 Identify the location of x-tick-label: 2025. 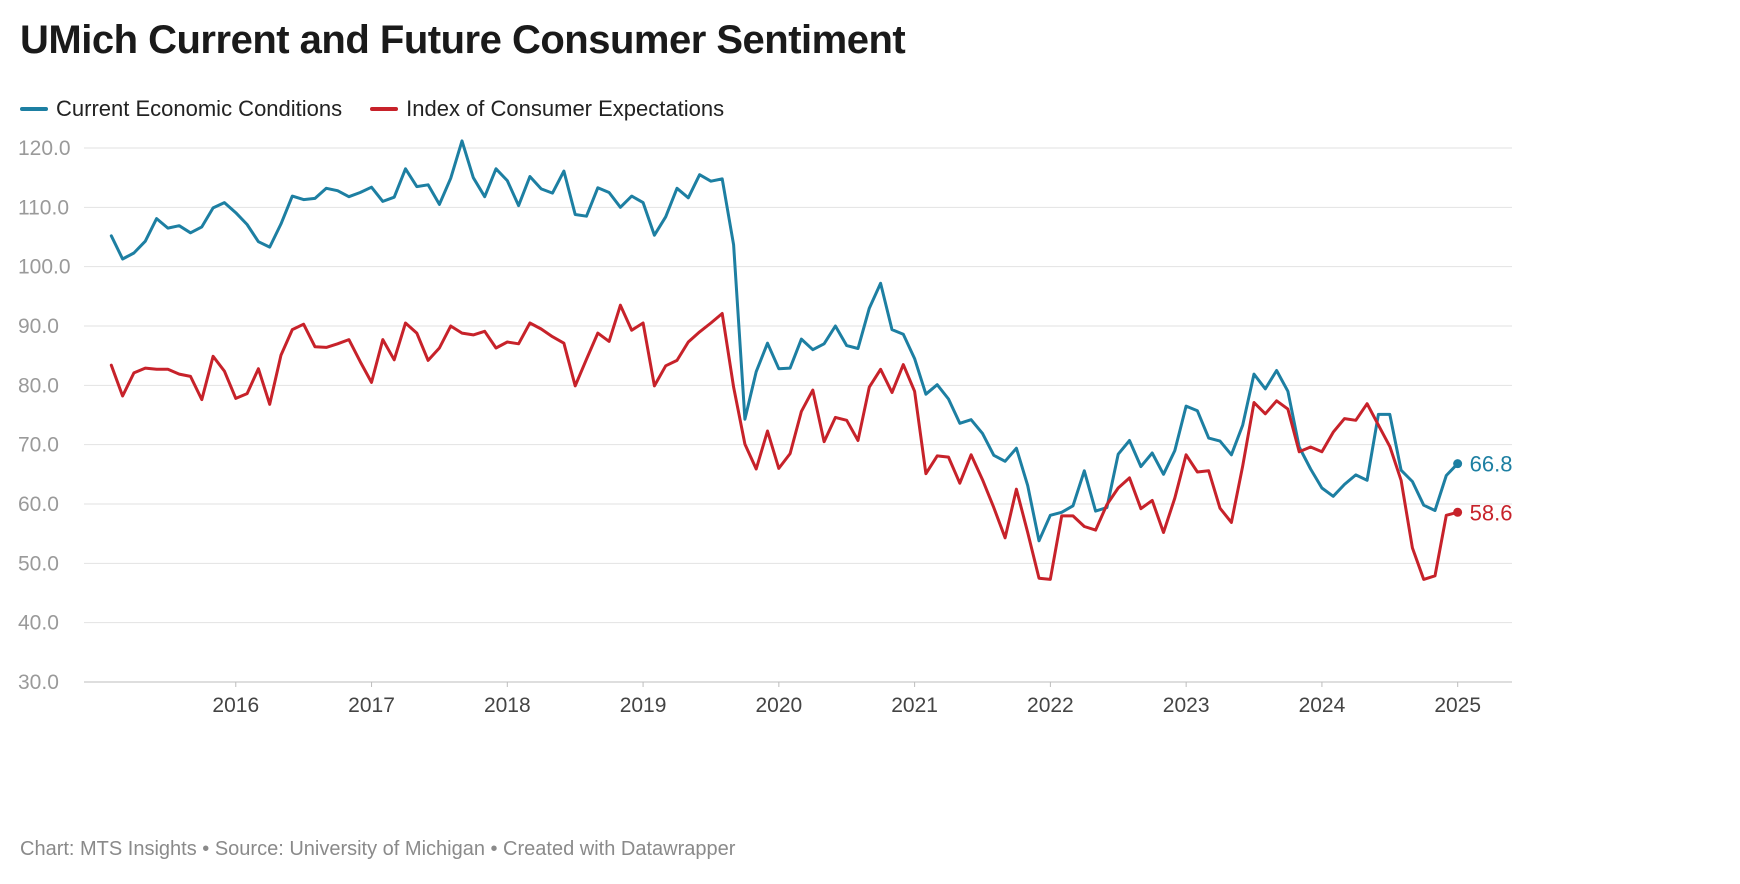
(1457, 705).